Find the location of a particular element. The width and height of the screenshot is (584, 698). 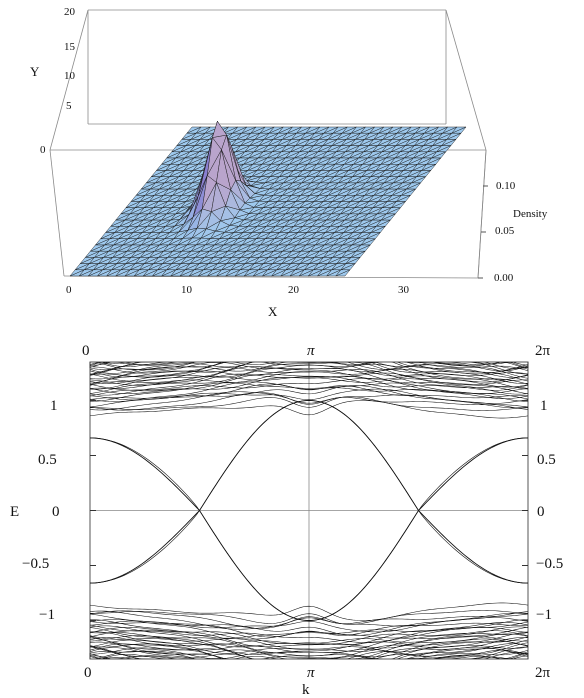

x-tick-label: 10 is located at coordinates (187, 290).